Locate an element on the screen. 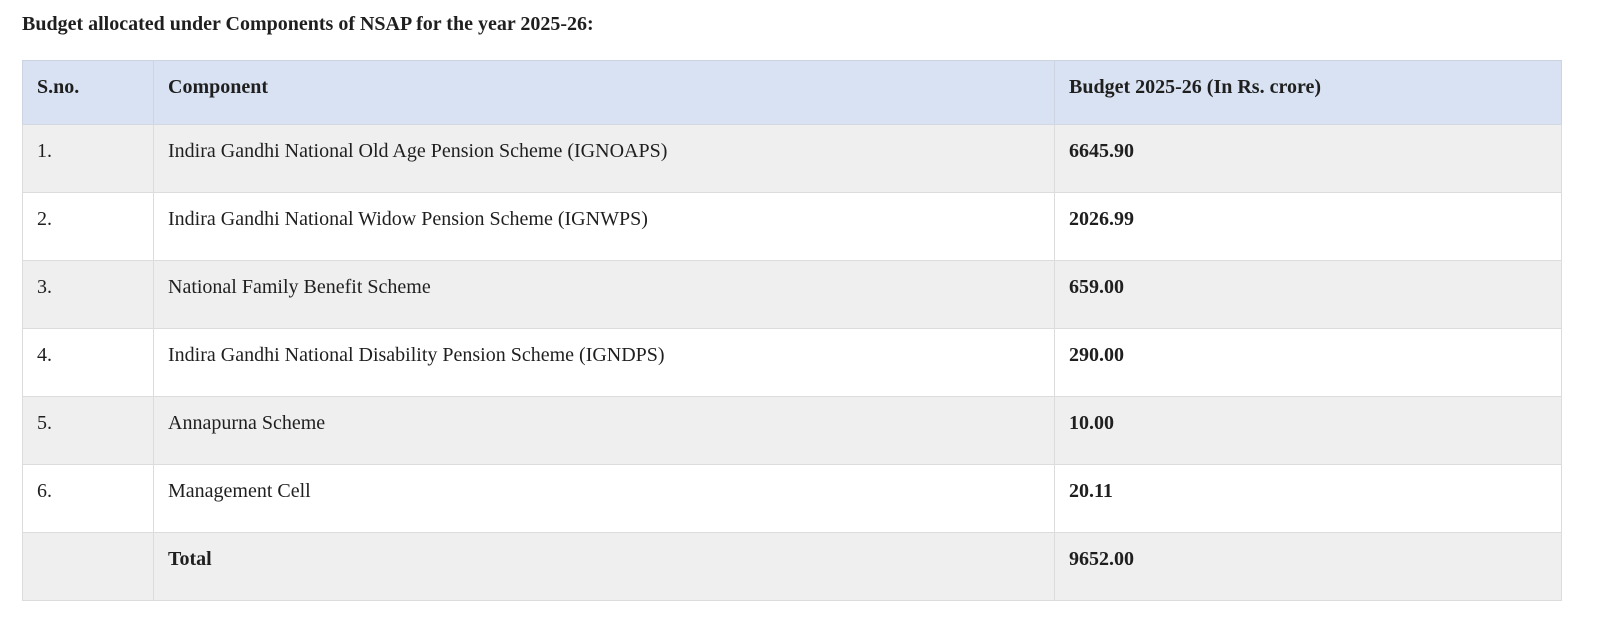 The image size is (1602, 634). row-cell-budget: 659.00 is located at coordinates (1308, 294).